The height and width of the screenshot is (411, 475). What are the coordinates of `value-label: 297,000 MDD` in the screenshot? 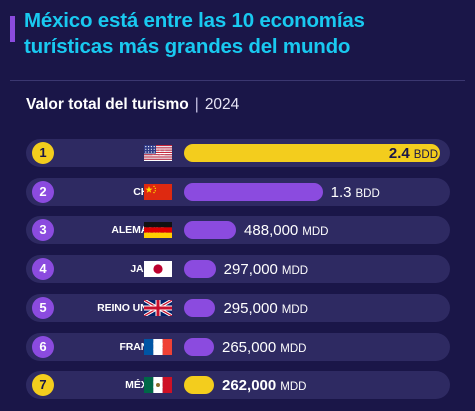 It's located at (266, 270).